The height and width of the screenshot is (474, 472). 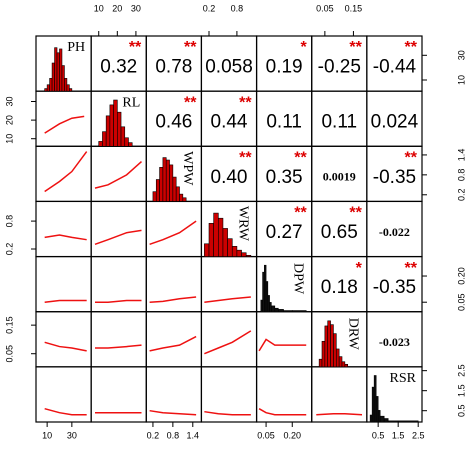 I want to click on x-tick-label: 1.4, so click(x=193, y=435).